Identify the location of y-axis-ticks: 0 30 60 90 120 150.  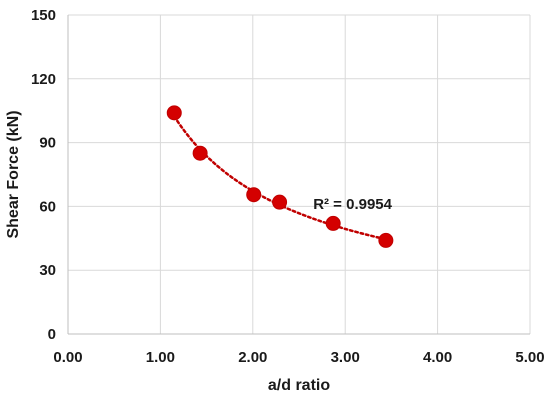
(43, 175).